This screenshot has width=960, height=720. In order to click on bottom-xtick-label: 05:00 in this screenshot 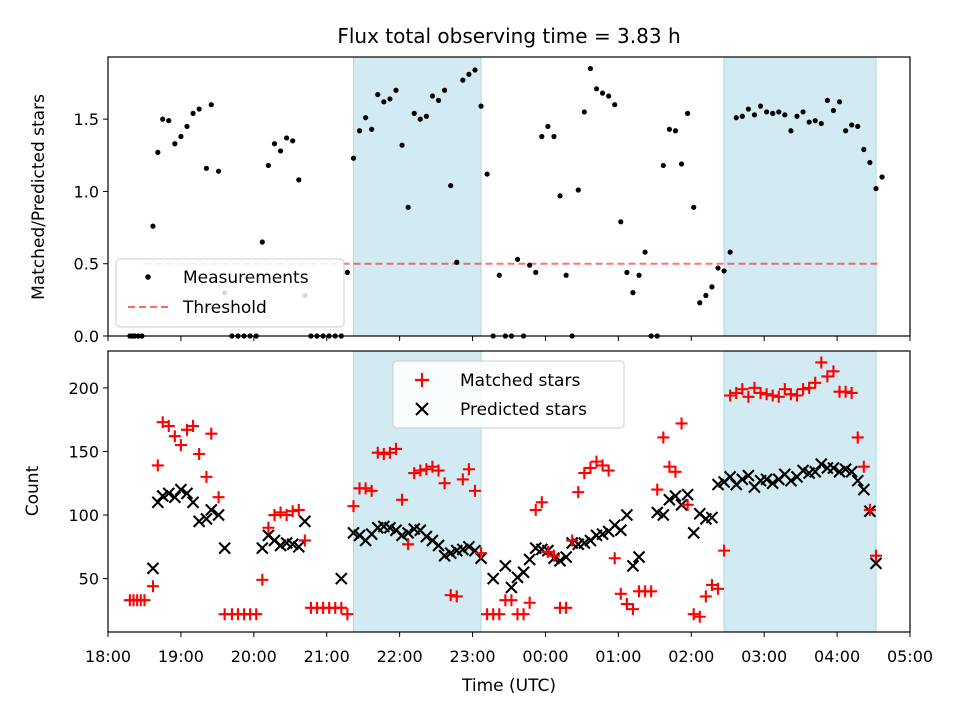, I will do `click(910, 656)`.